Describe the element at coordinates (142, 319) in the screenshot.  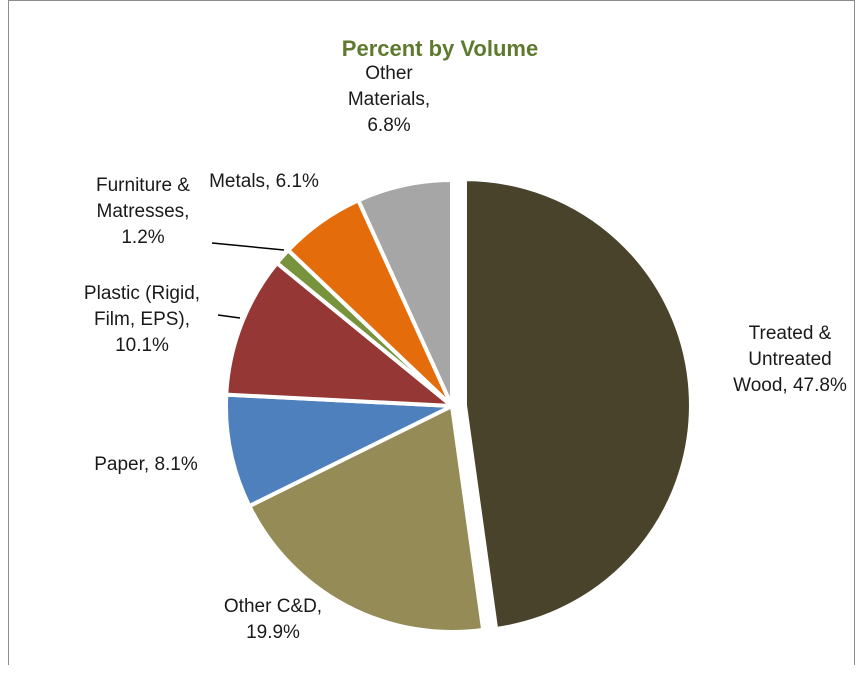
I see `slice-label-4: Plastic (Rigid, Film, EPS), 10.1%` at that location.